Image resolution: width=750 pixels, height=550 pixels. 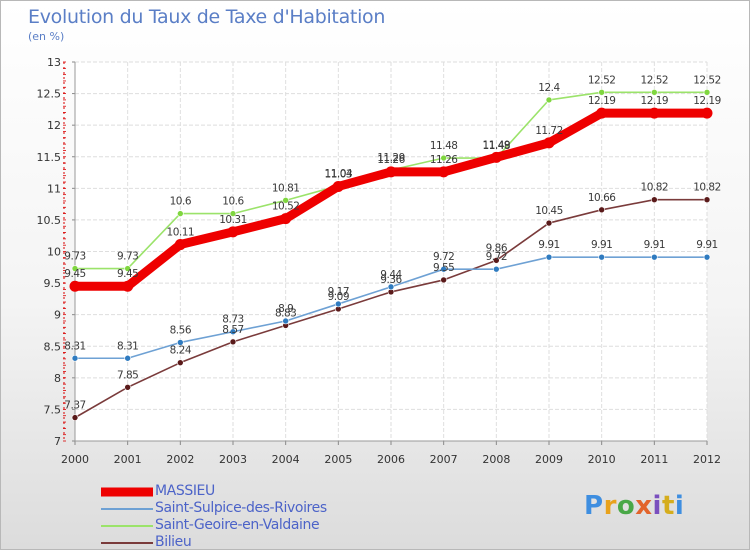 I want to click on data-label-saint-sulpice-des-rivoires: 8.31, so click(x=127, y=346).